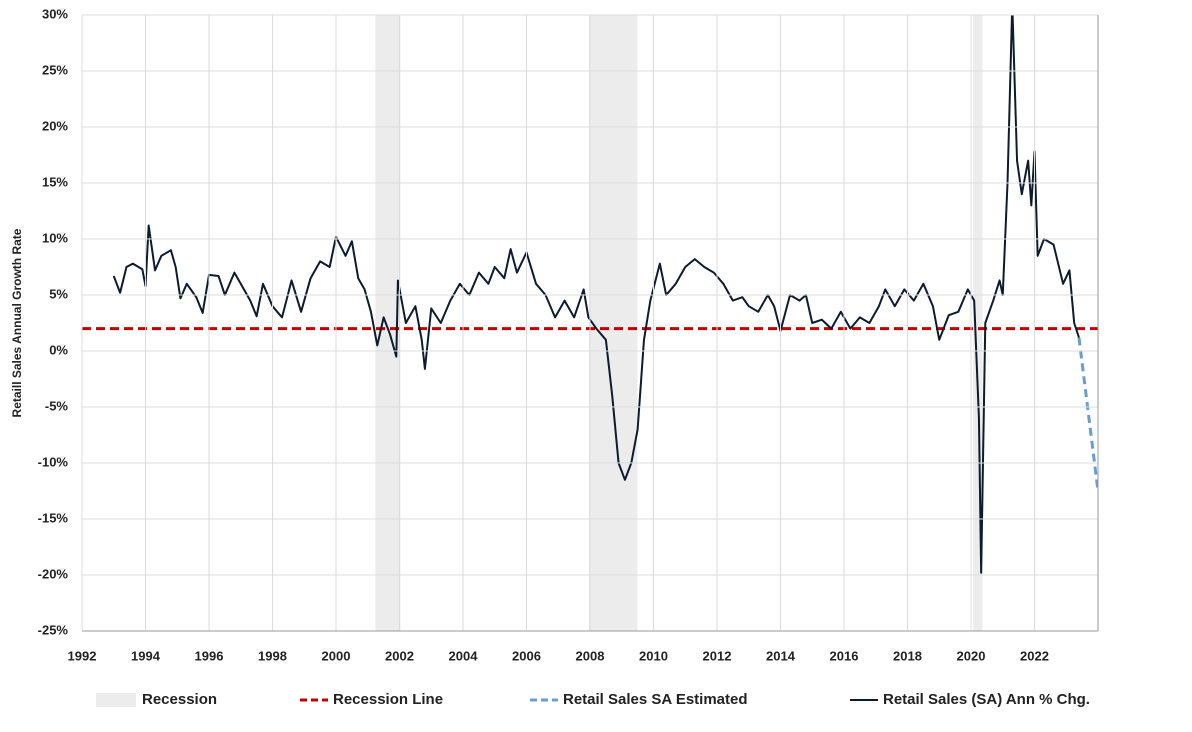 The width and height of the screenshot is (1192, 732). Describe the element at coordinates (55, 13) in the screenshot. I see `y-tick-label: 30%` at that location.